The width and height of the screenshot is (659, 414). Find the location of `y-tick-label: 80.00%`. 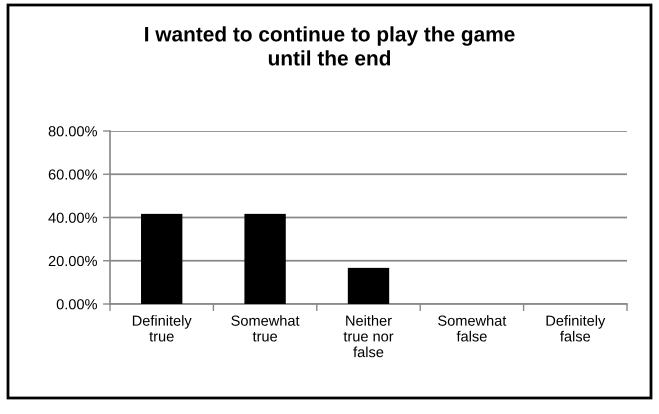

y-tick-label: 80.00% is located at coordinates (72, 131).